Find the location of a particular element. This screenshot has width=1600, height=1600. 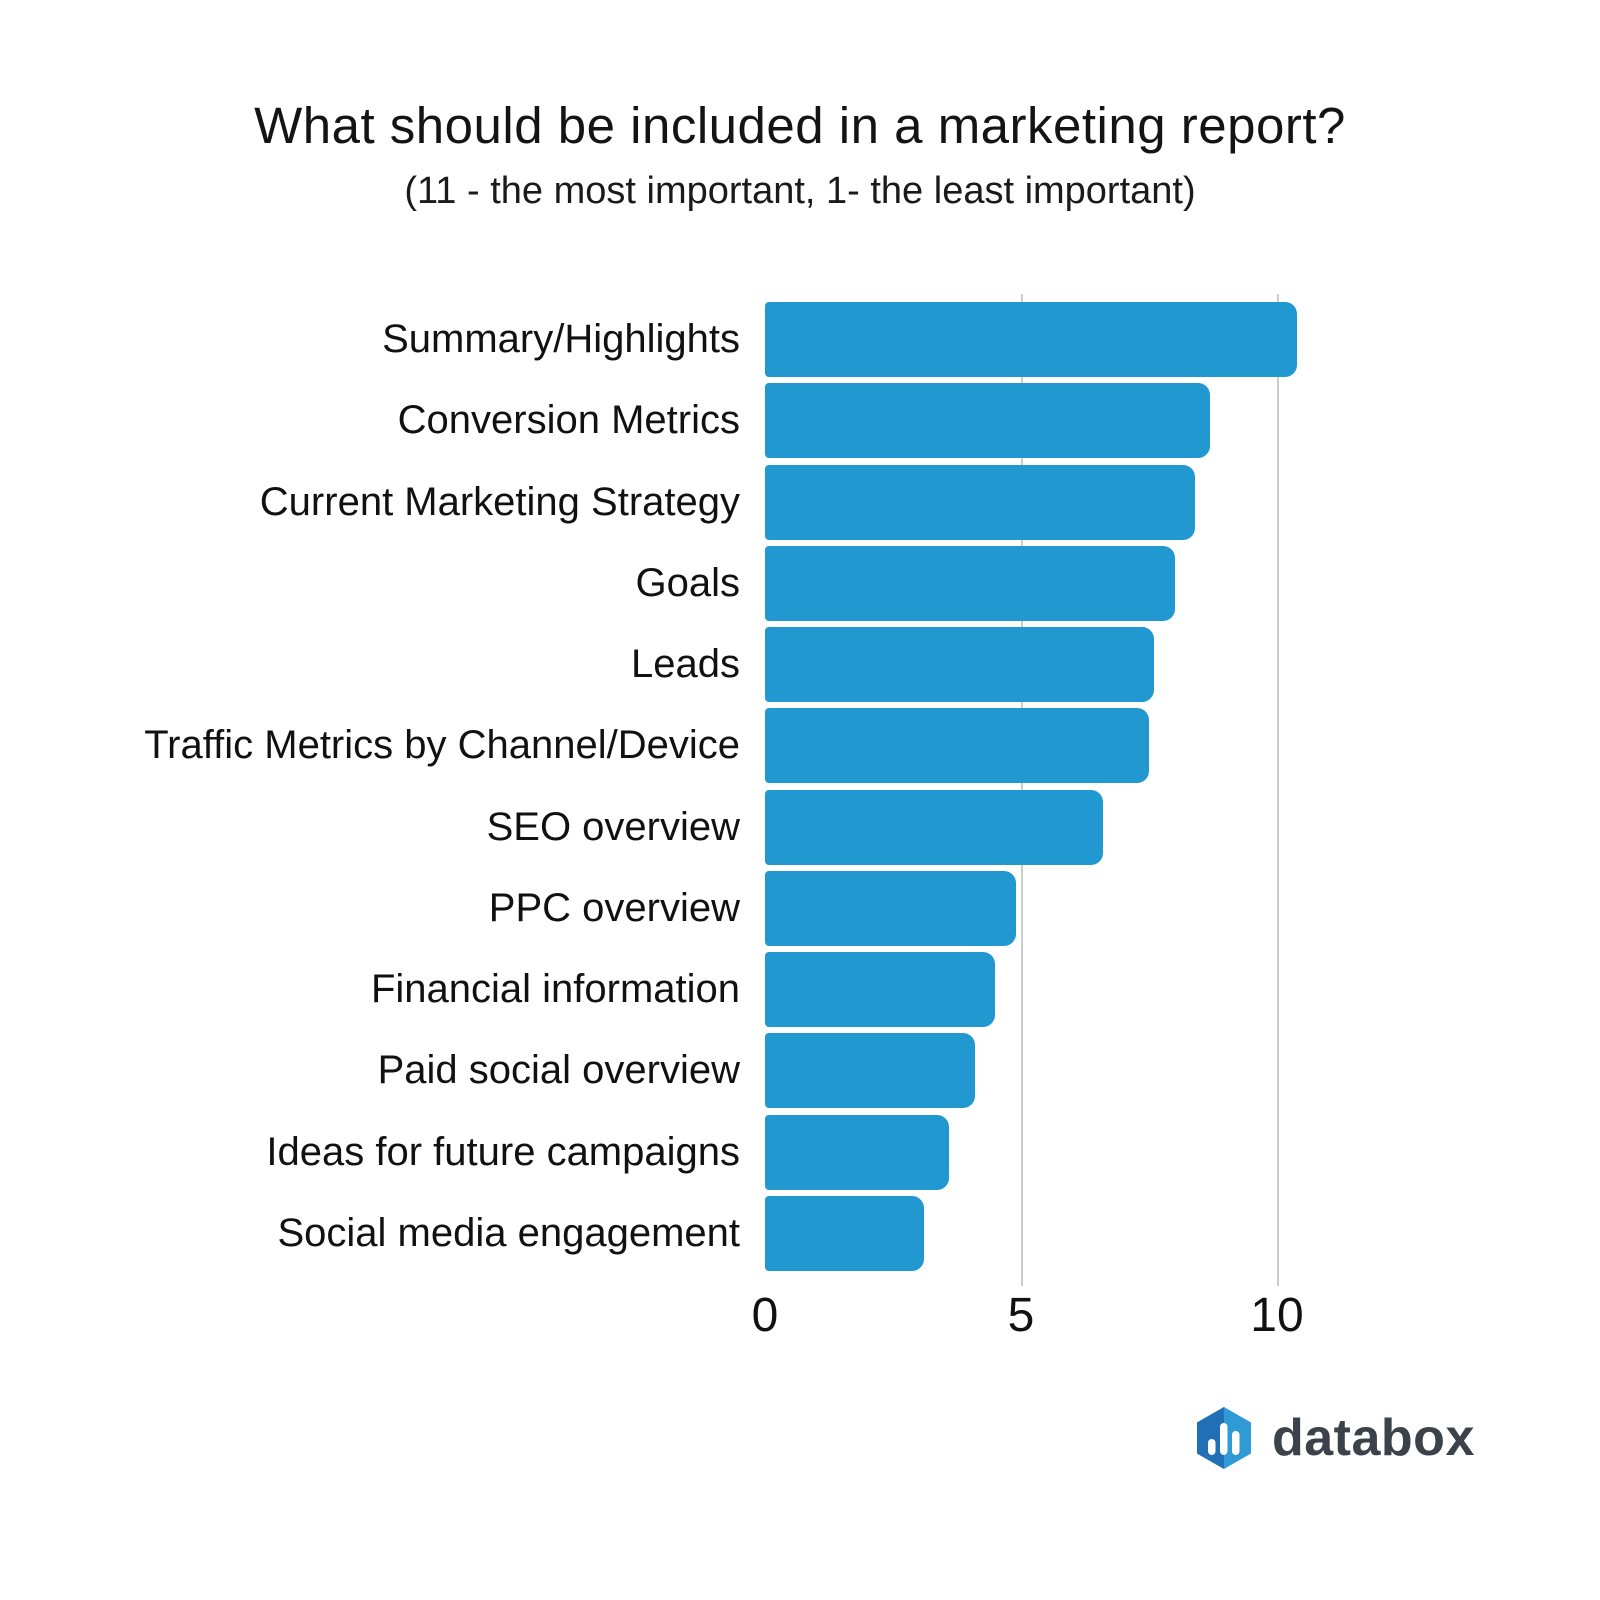

bar-row: Summary/Highlights is located at coordinates (800, 339).